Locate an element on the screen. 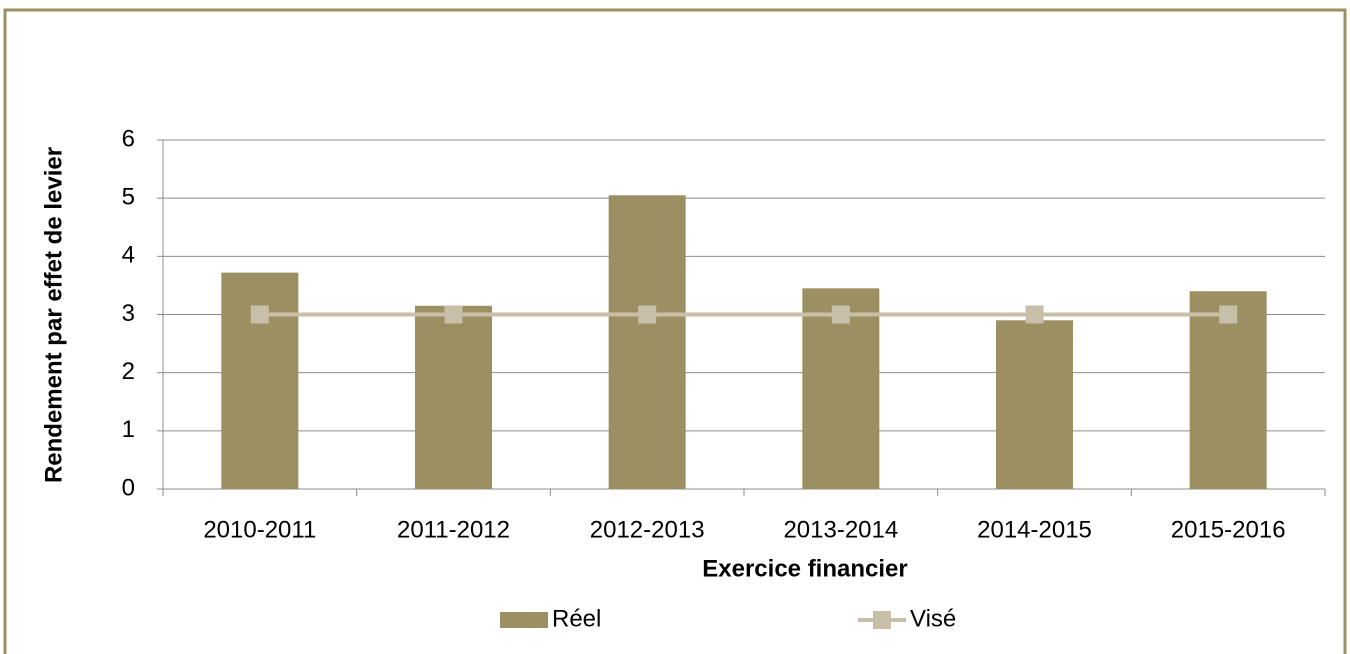  y-tick-label: 4 is located at coordinates (128, 255).